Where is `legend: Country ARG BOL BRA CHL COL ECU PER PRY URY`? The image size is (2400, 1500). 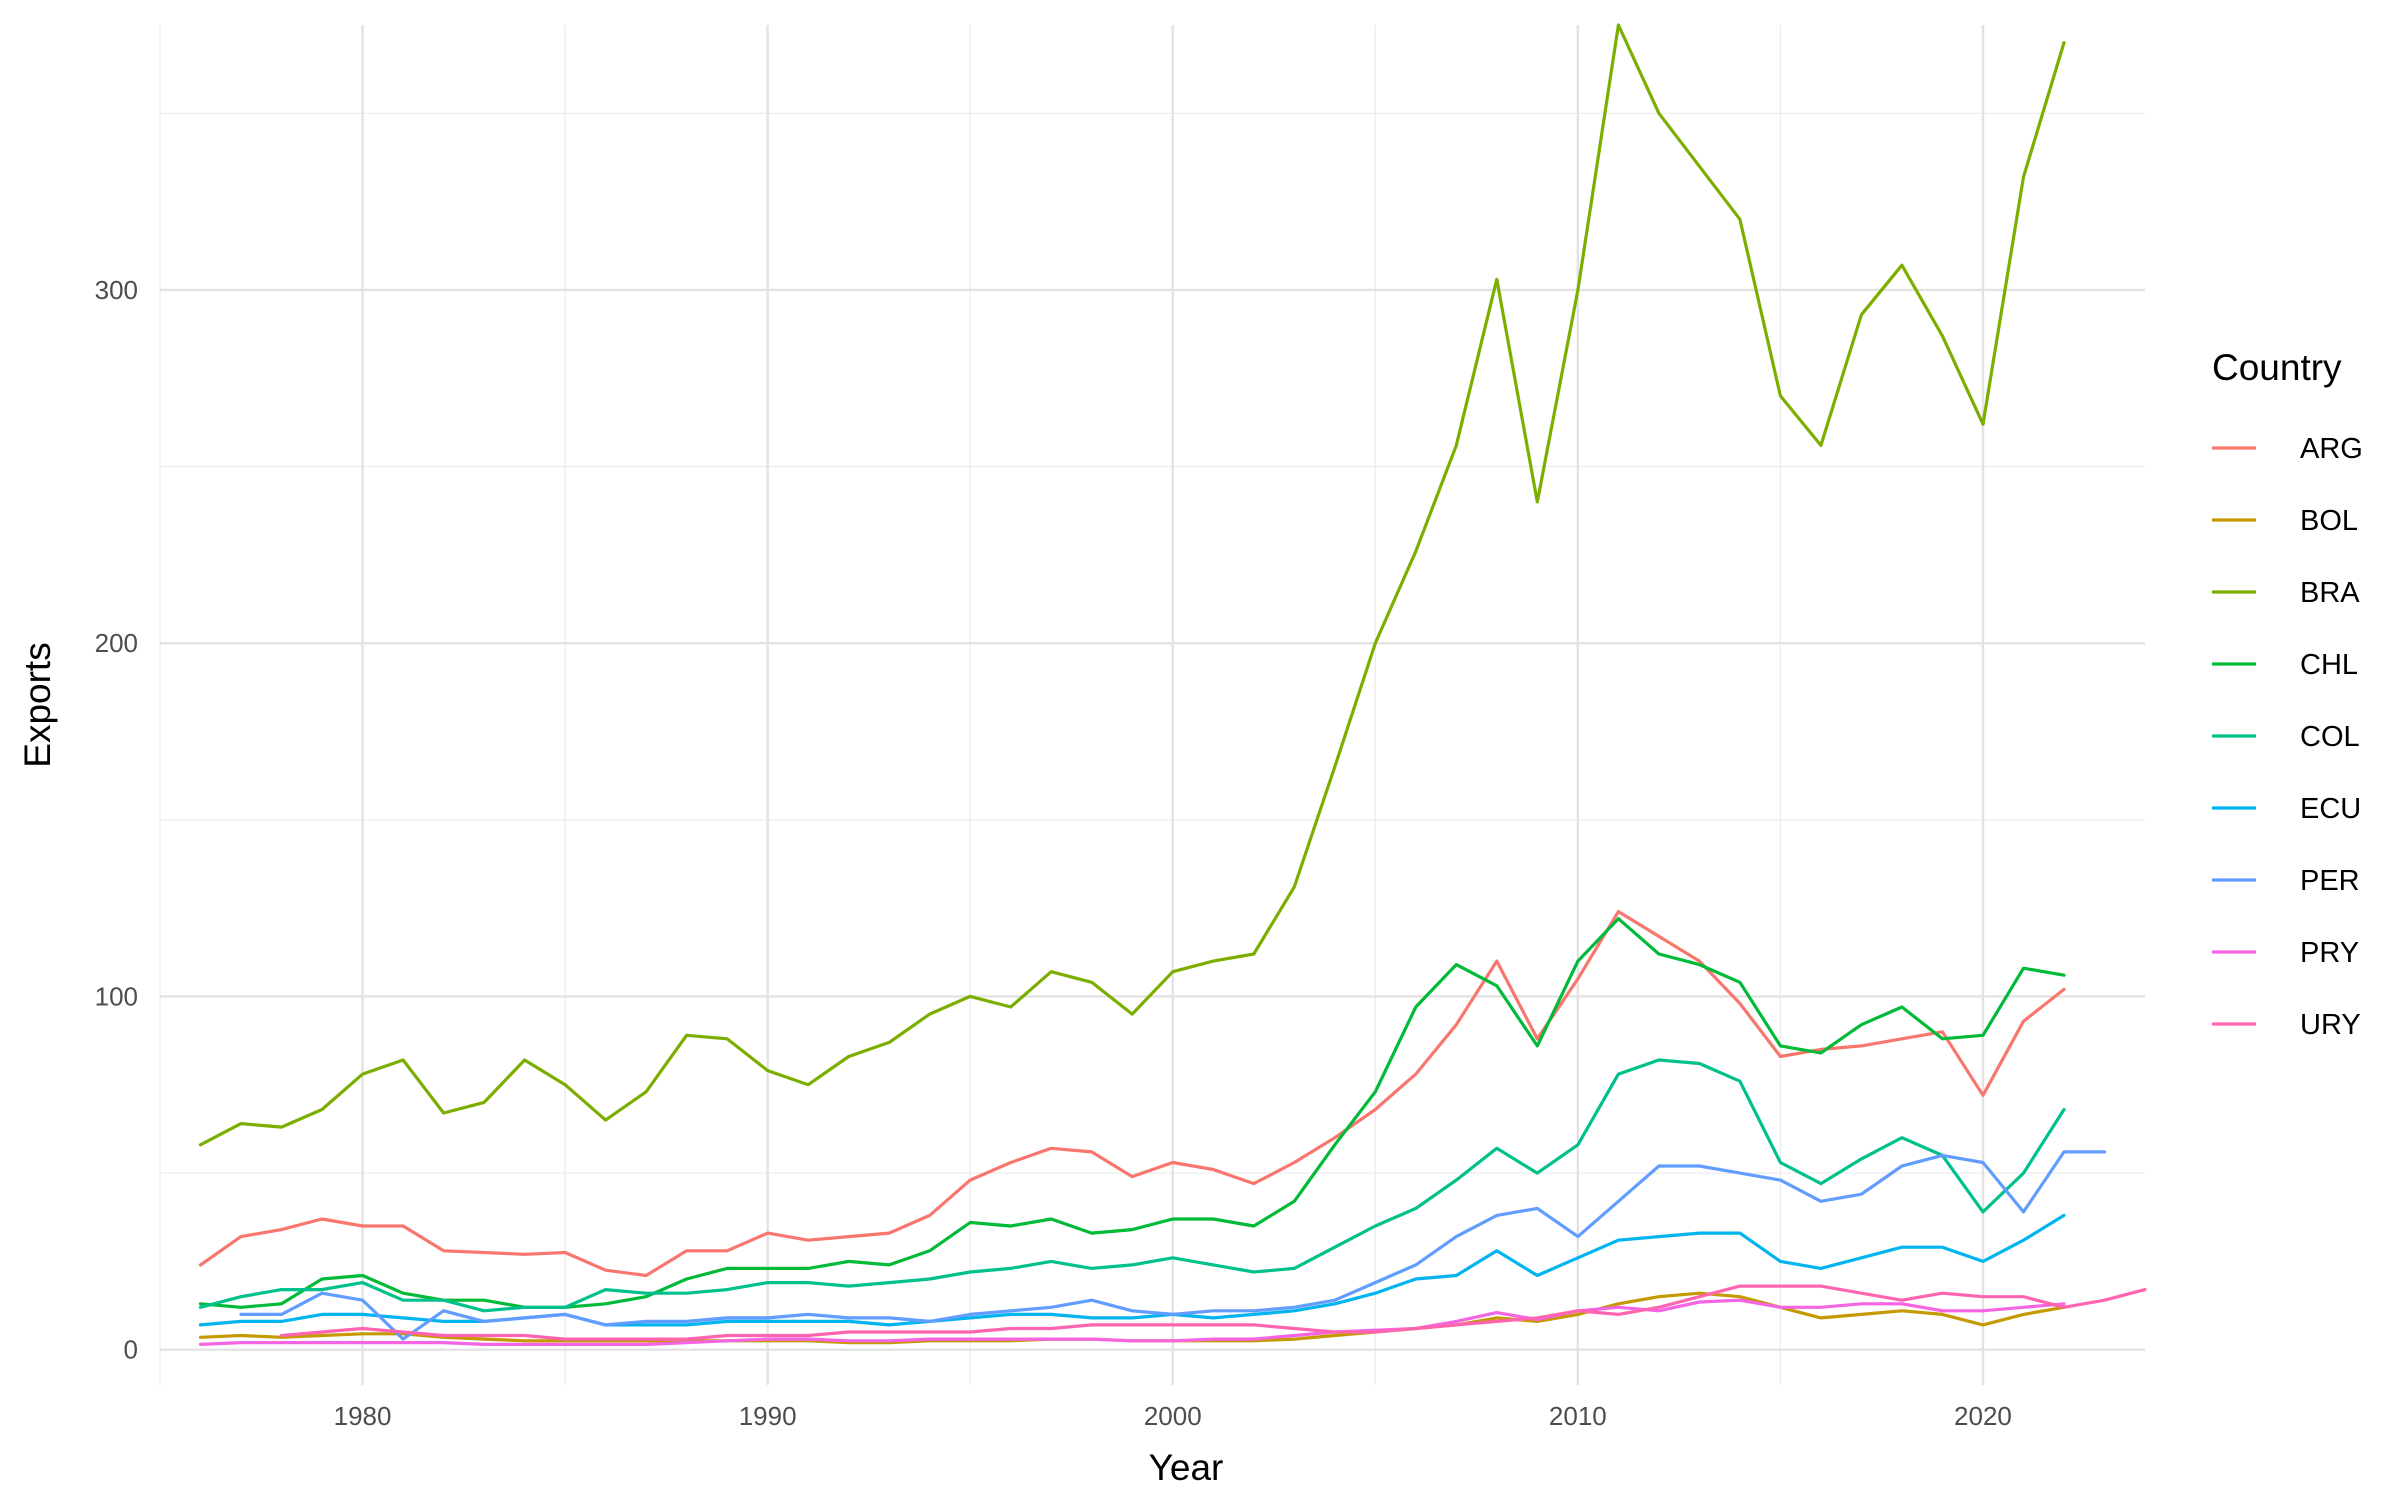 legend: Country ARG BOL BRA CHL COL ECU PER PRY URY is located at coordinates (2287, 694).